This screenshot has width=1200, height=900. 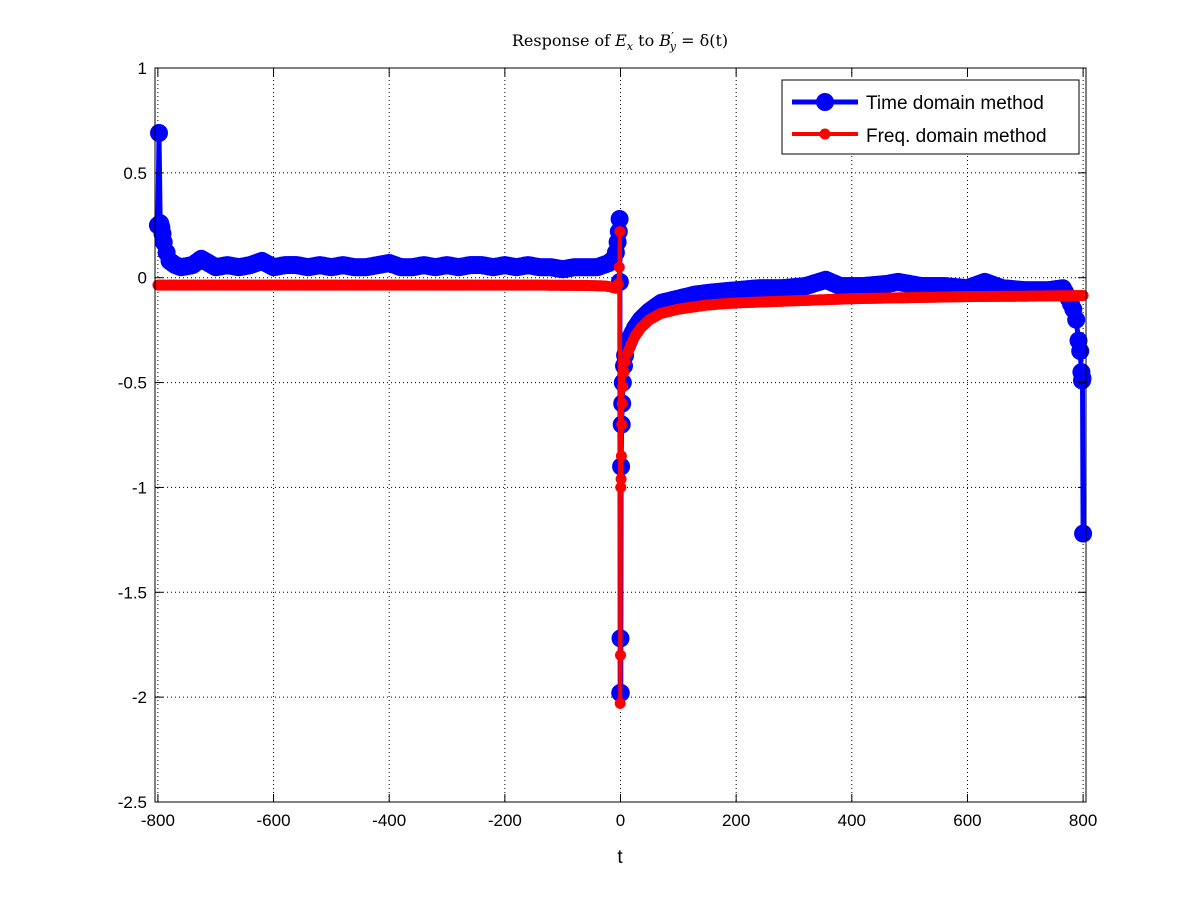 What do you see at coordinates (967, 820) in the screenshot?
I see `x-tick-label: 600` at bounding box center [967, 820].